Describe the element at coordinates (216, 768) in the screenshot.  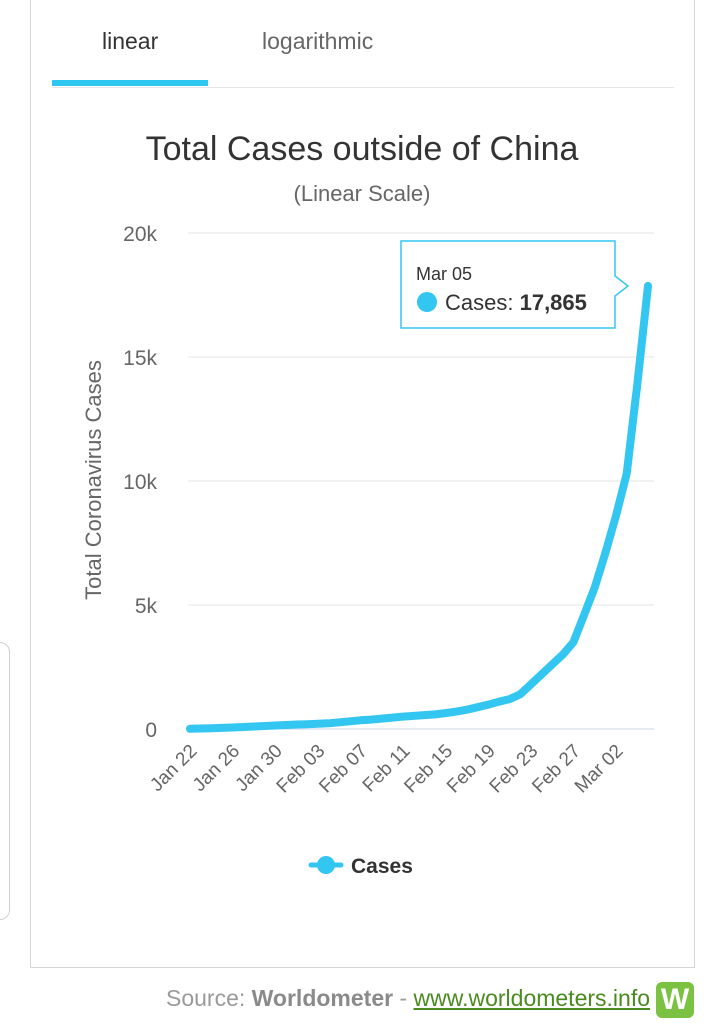
I see `x-tick-label: Jan 26` at that location.